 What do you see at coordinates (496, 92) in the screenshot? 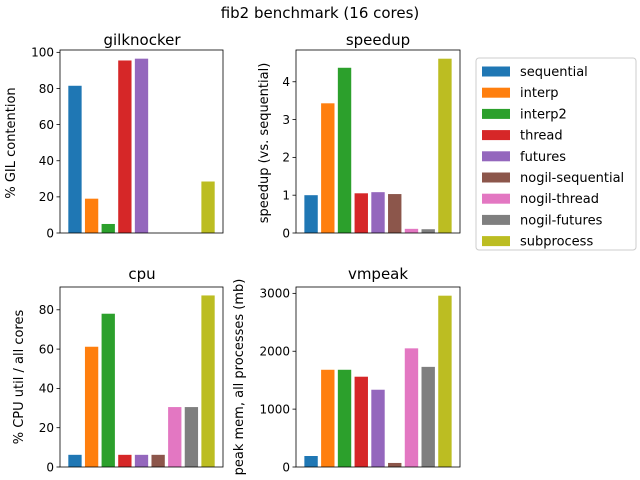
I see `legend-swatch-interp` at bounding box center [496, 92].